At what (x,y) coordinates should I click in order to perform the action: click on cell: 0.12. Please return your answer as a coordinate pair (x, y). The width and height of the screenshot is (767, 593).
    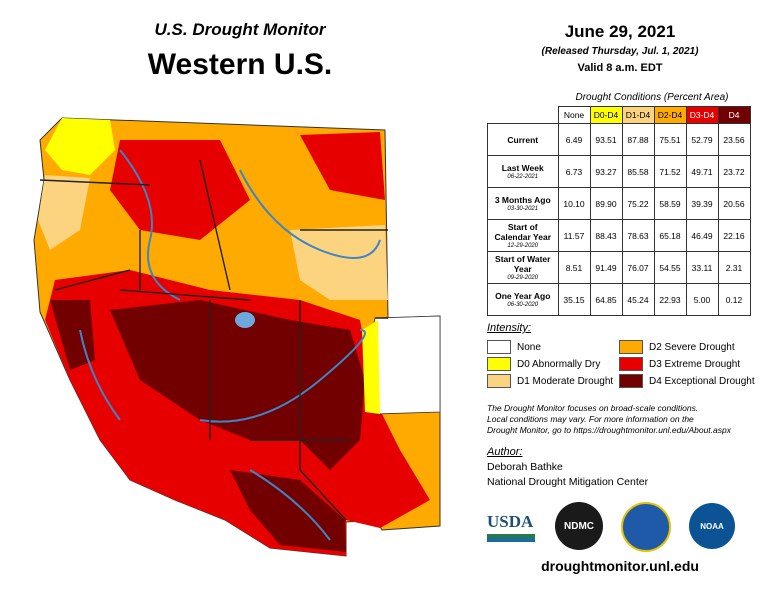
    Looking at the image, I should click on (734, 299).